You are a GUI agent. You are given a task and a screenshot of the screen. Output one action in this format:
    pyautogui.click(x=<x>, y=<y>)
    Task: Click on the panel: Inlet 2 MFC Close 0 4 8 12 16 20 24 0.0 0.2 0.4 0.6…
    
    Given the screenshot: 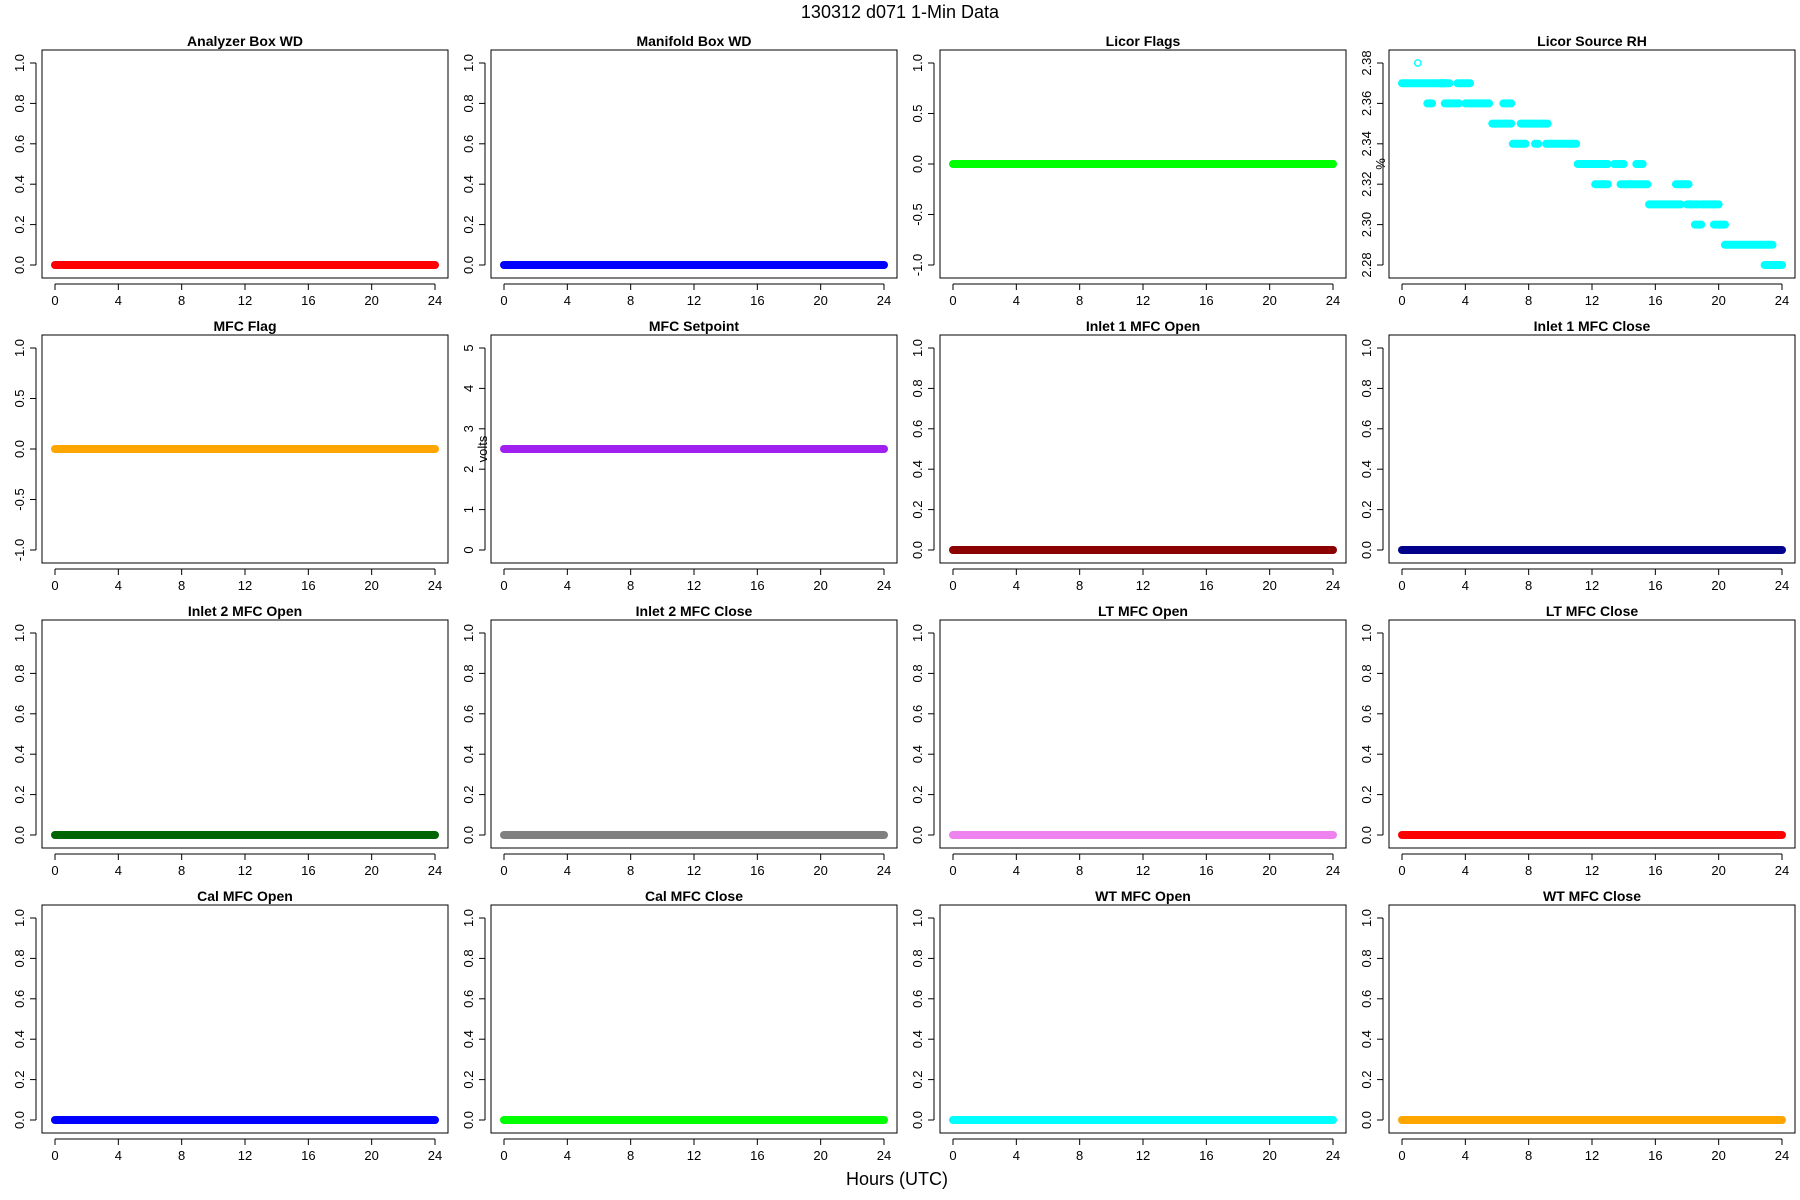 What is the action you would take?
    pyautogui.click(x=679, y=740)
    